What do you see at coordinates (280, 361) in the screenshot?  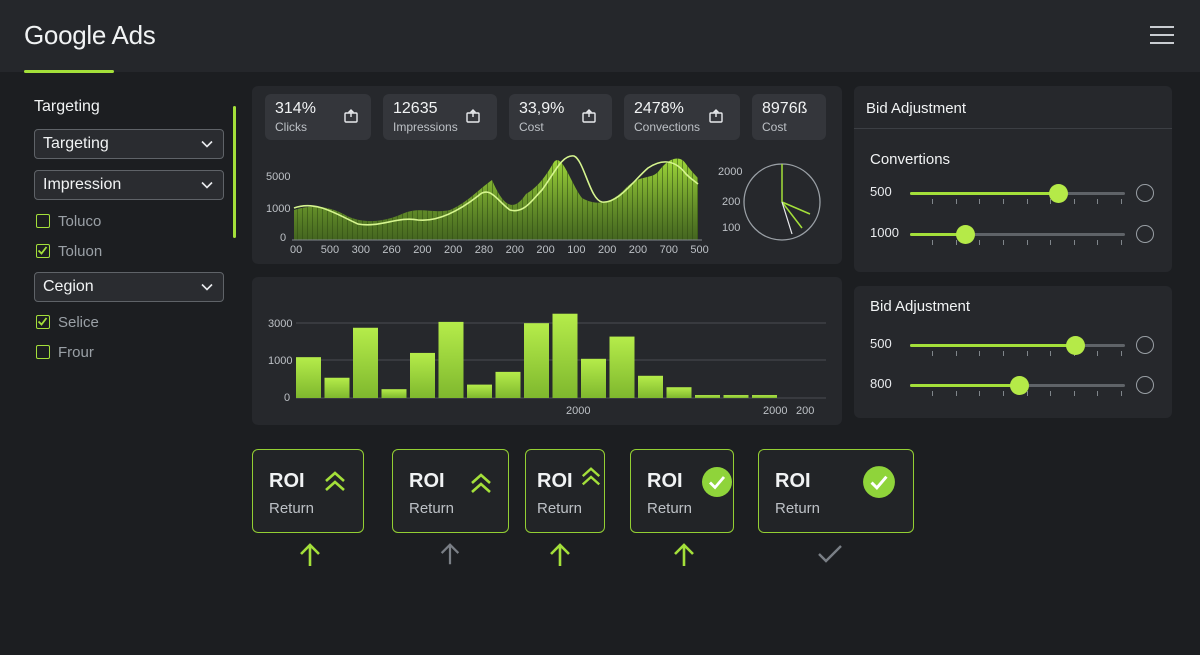 I see `y-tick: 1000` at bounding box center [280, 361].